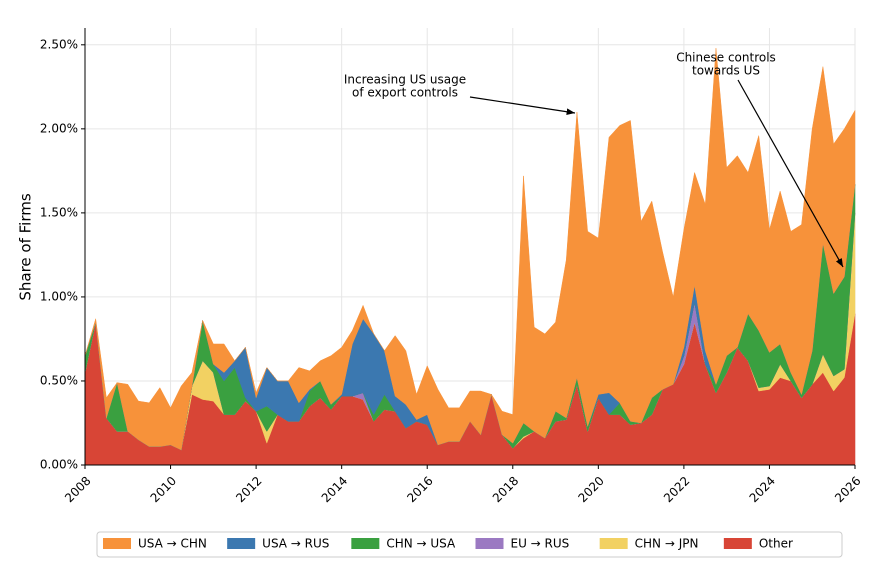 The width and height of the screenshot is (890, 572). What do you see at coordinates (405, 93) in the screenshot?
I see `annotation: of export controls` at bounding box center [405, 93].